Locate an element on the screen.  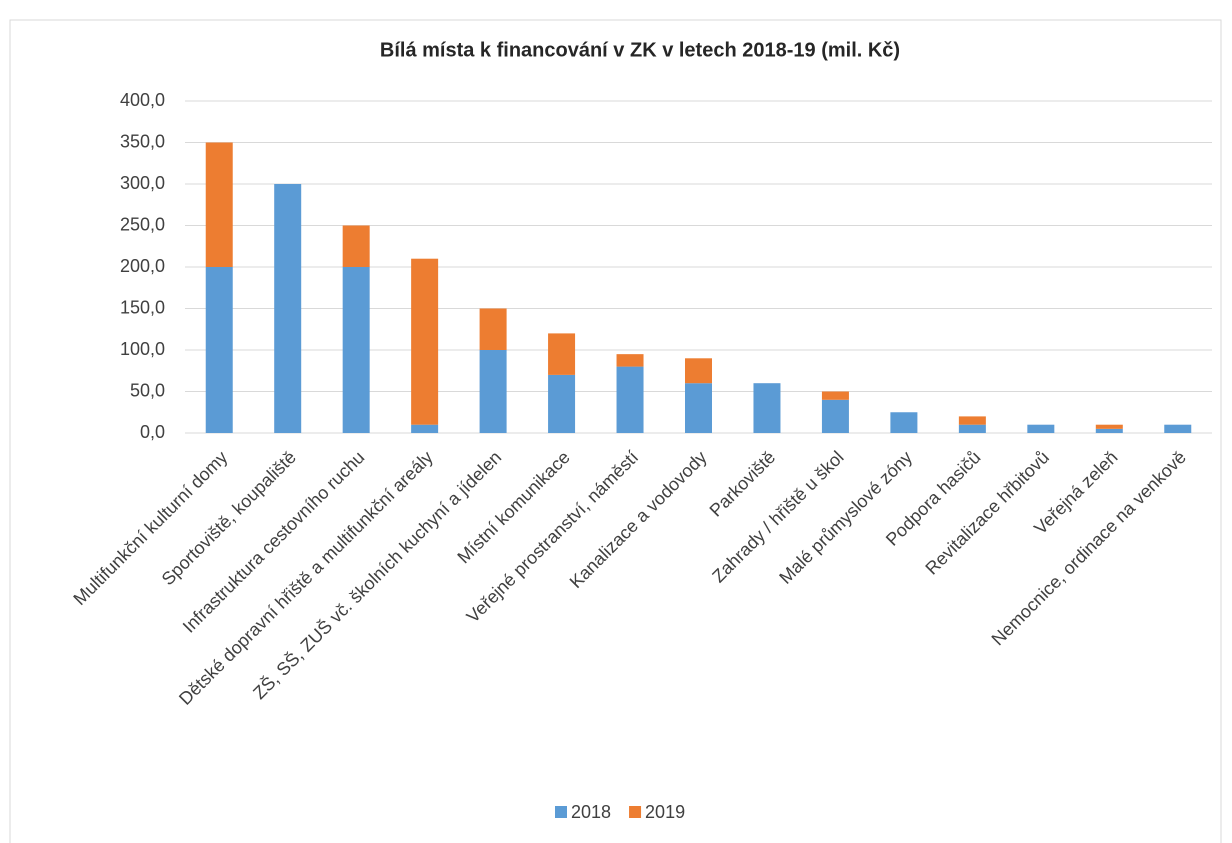
y-tick-label: 400,0 is located at coordinates (142, 100).